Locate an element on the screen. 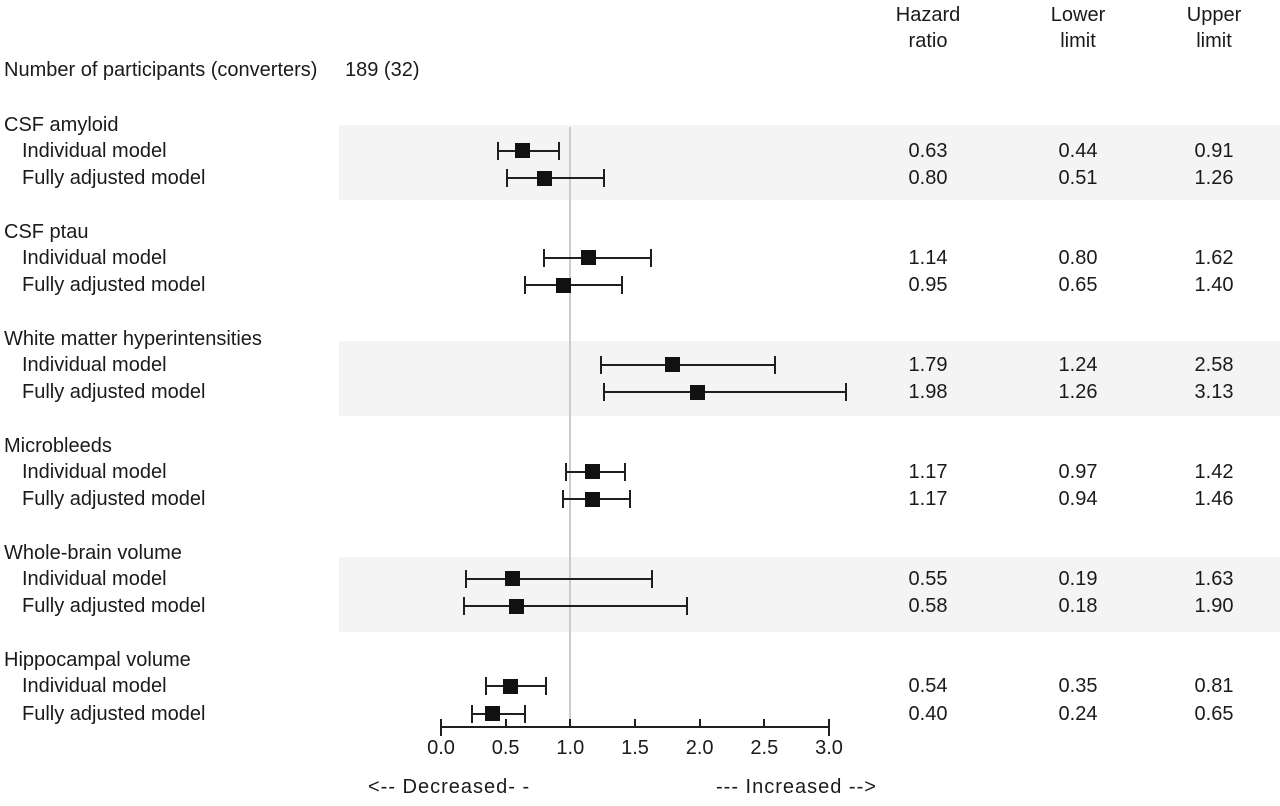 Image resolution: width=1280 pixels, height=806 pixels. x-axis-line is located at coordinates (635, 727).